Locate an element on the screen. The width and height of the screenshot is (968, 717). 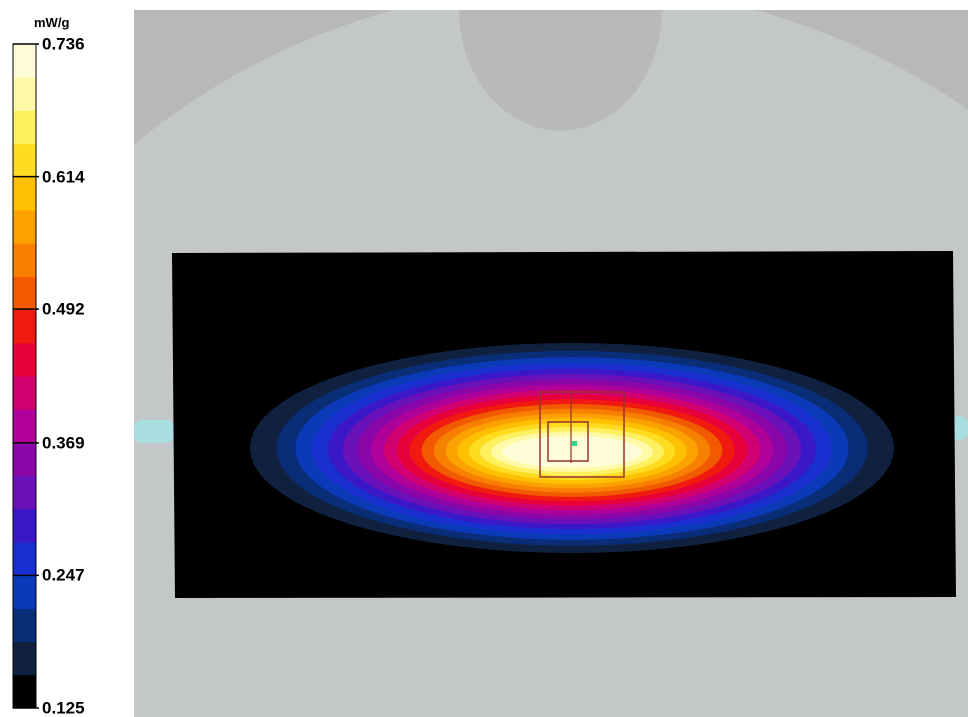
colorbar-tick-label: 0.492 is located at coordinates (63, 309).